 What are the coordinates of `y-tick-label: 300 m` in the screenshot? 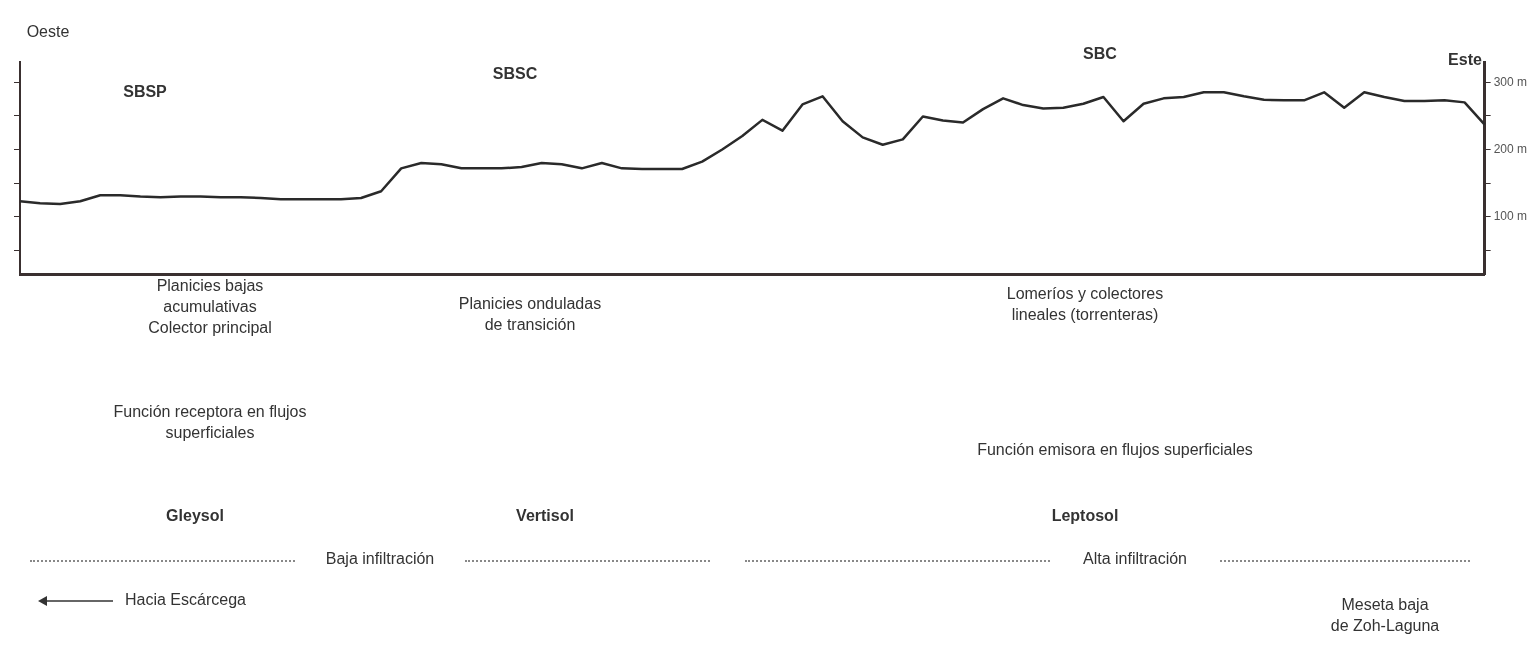 It's located at (1510, 81).